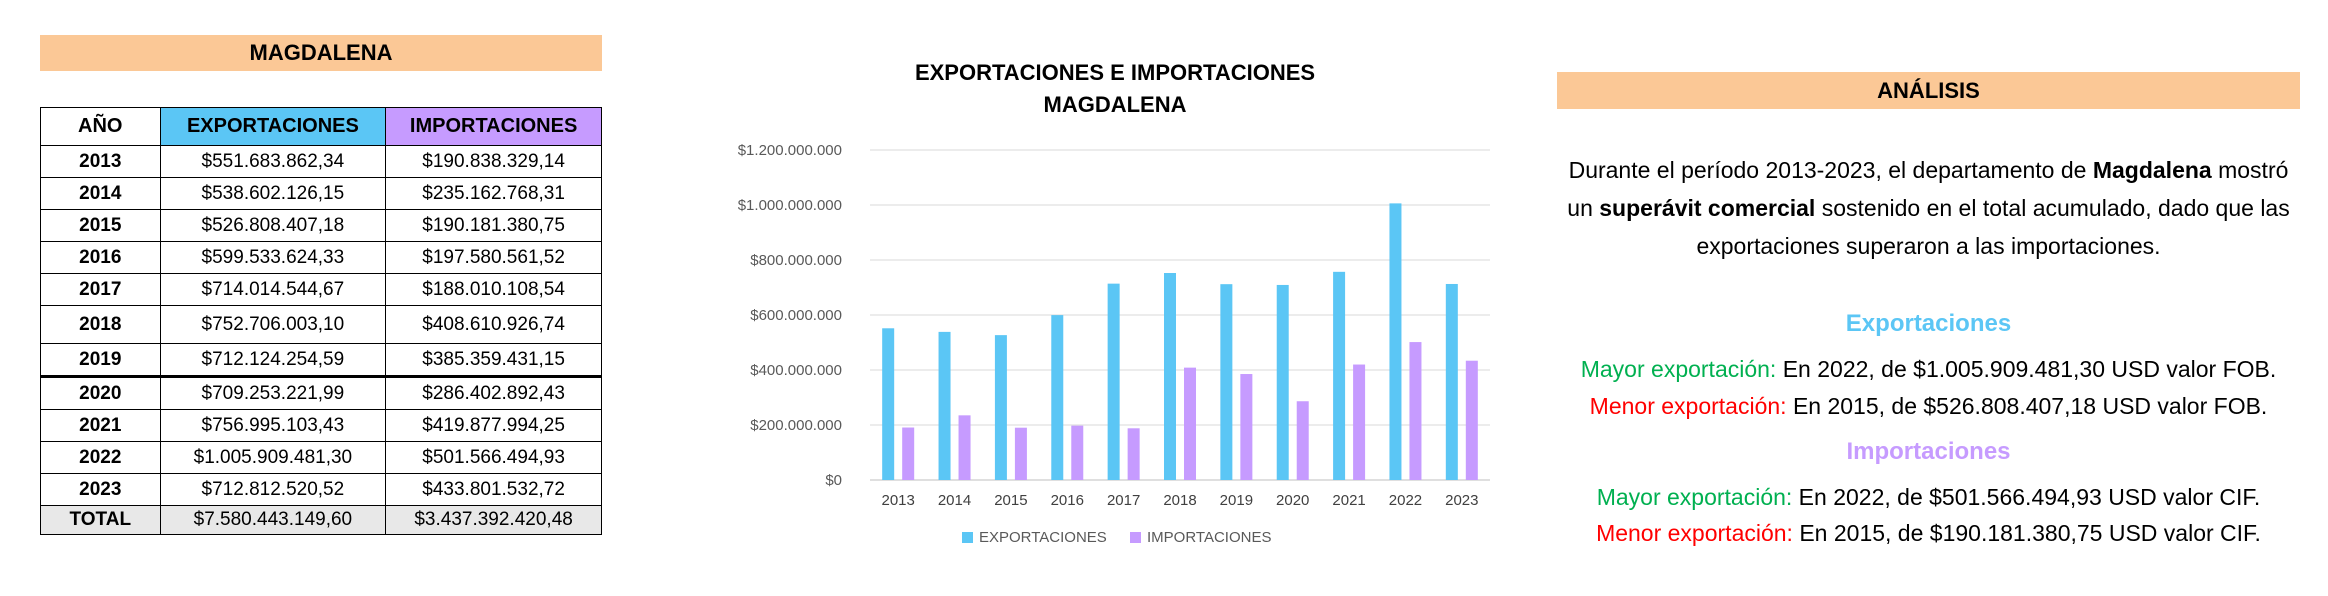 Image resolution: width=2328 pixels, height=596 pixels. What do you see at coordinates (796, 315) in the screenshot?
I see `y-tick-label: $600.000.000` at bounding box center [796, 315].